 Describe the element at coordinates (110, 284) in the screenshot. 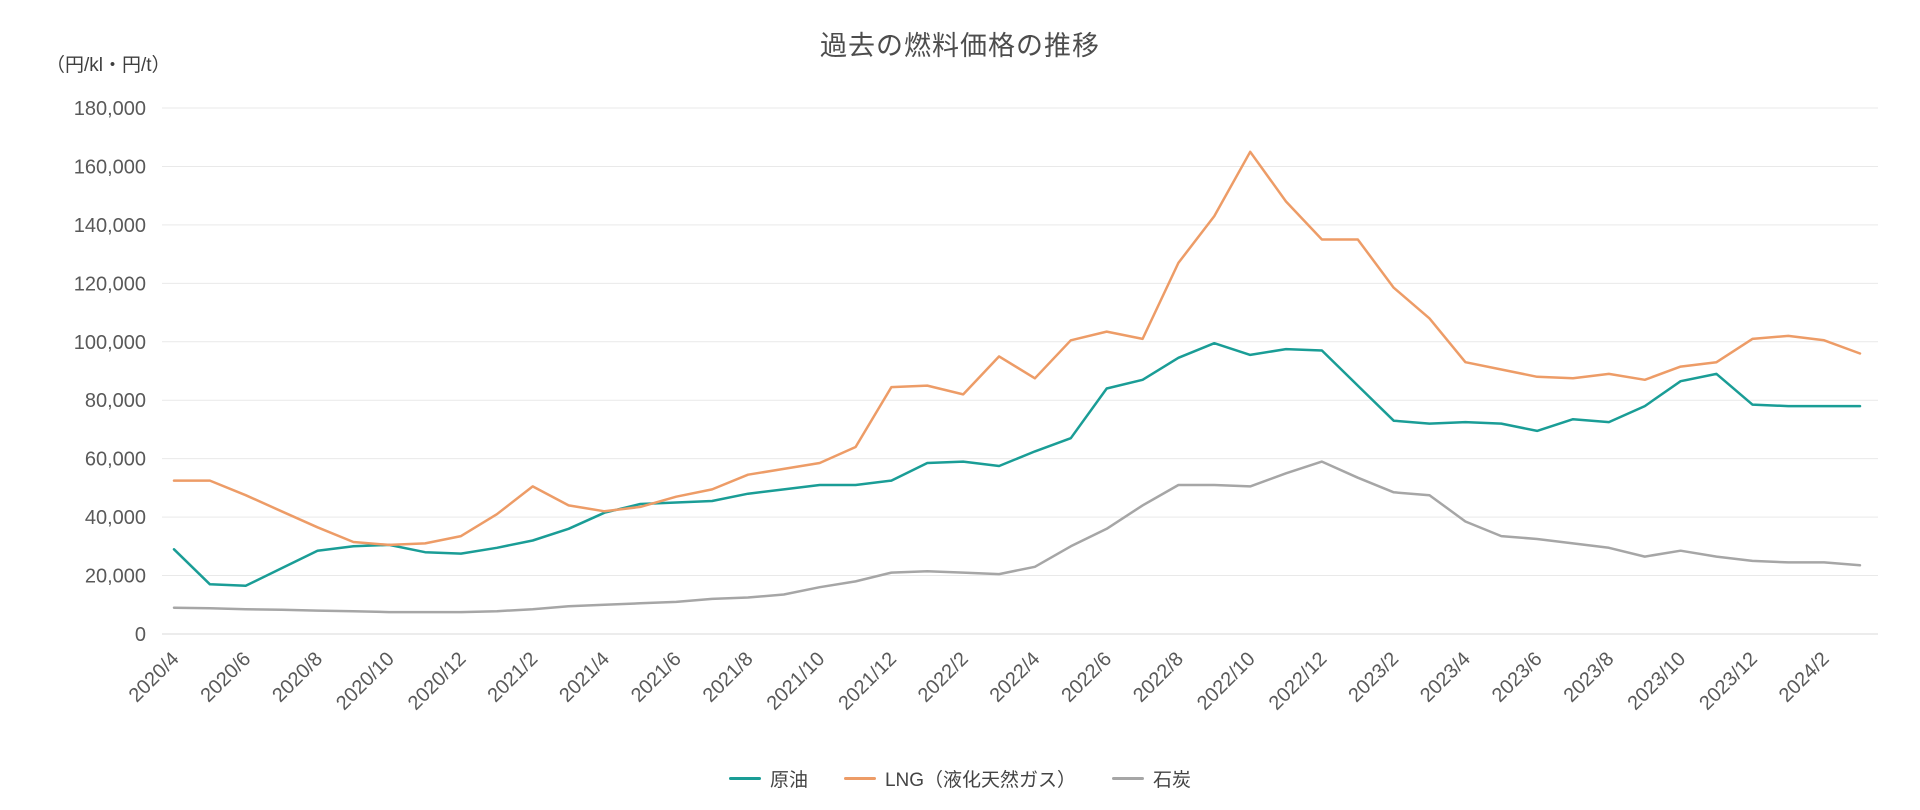

I see `y-tick-label: 120,000` at that location.